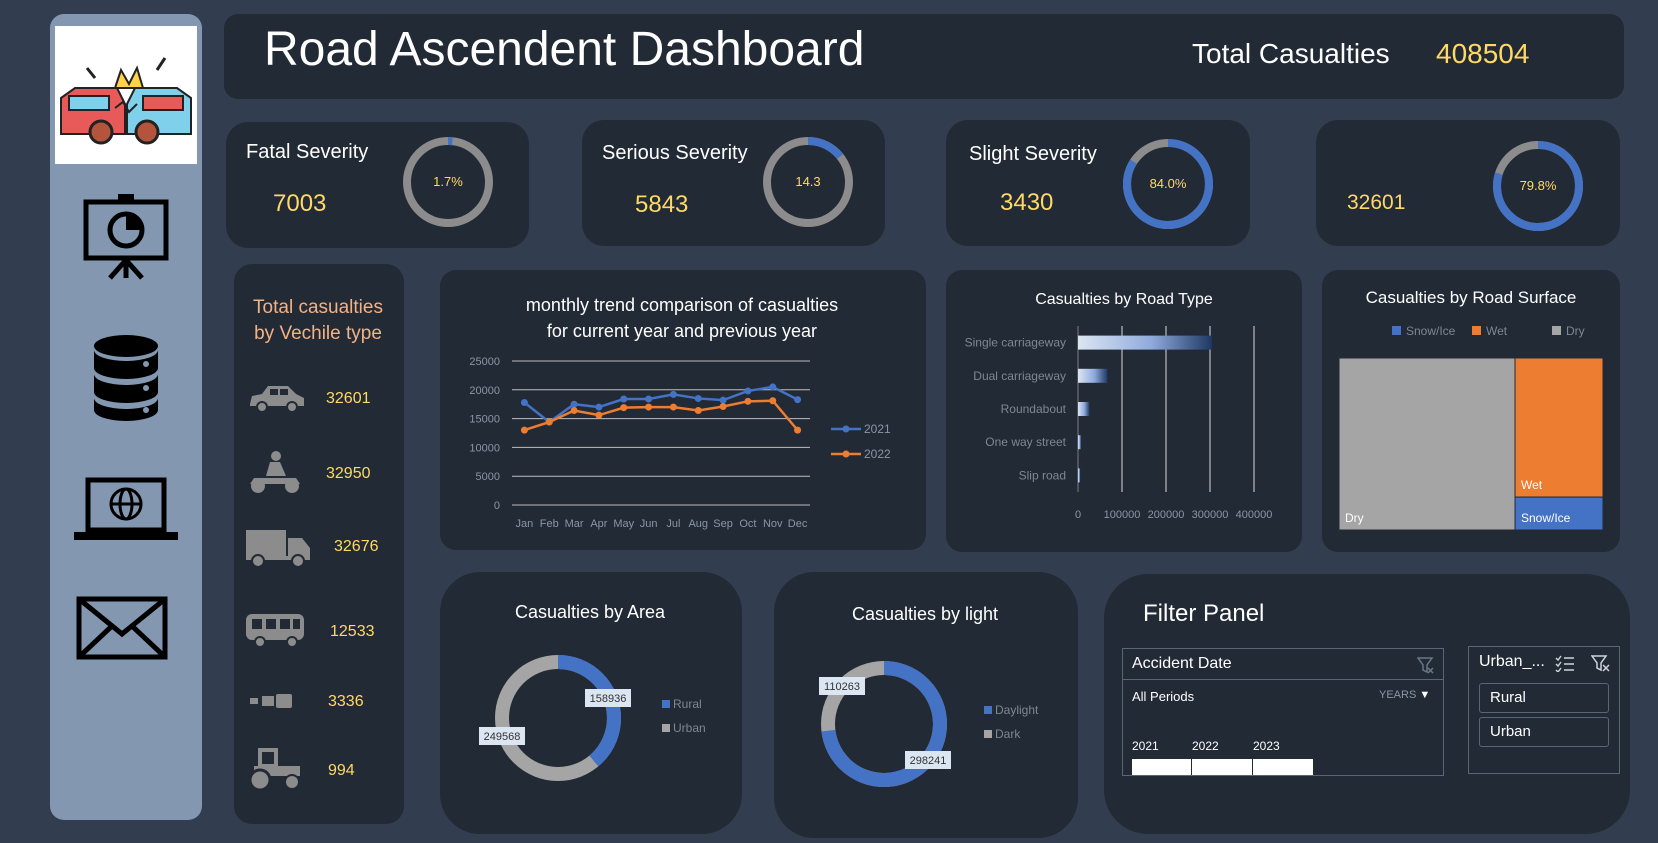 This screenshot has width=1658, height=843. What do you see at coordinates (1575, 331) in the screenshot?
I see `legend-label: Dry` at bounding box center [1575, 331].